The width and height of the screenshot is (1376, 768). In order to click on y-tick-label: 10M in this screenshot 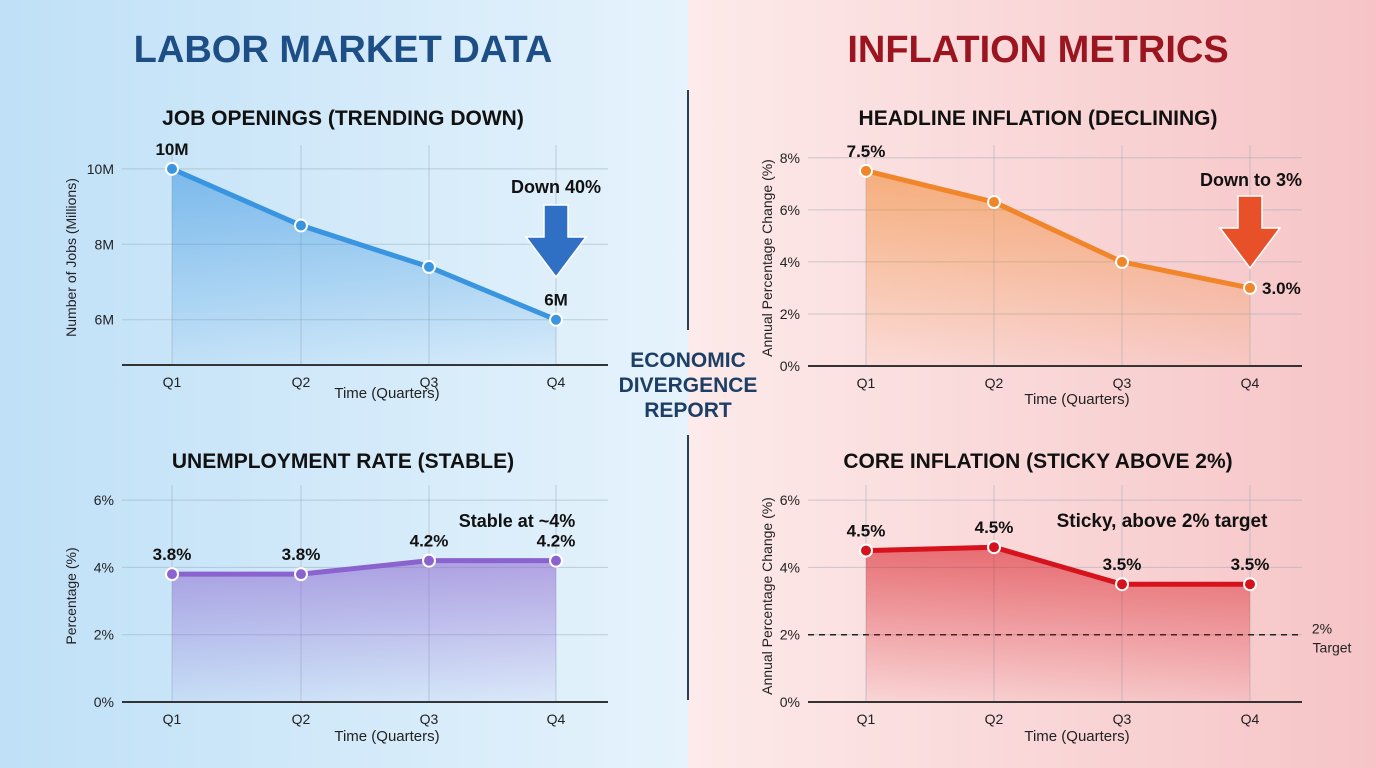, I will do `click(100, 169)`.